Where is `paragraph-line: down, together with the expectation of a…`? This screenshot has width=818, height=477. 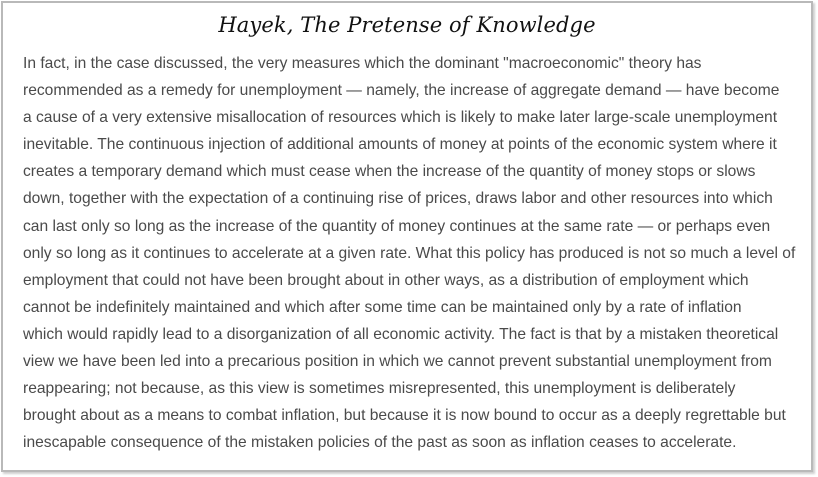
paragraph-line: down, together with the expectation of a… is located at coordinates (398, 199).